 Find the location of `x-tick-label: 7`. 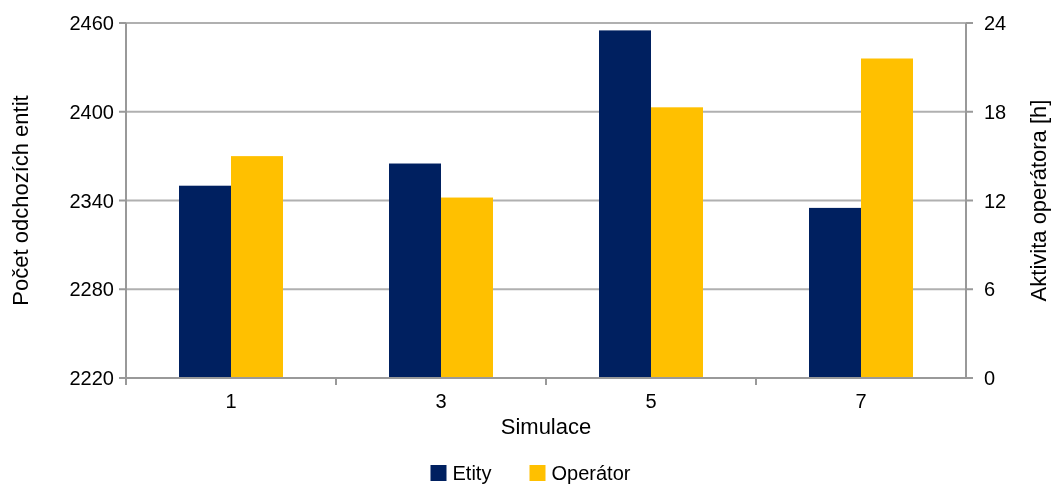

x-tick-label: 7 is located at coordinates (861, 401).